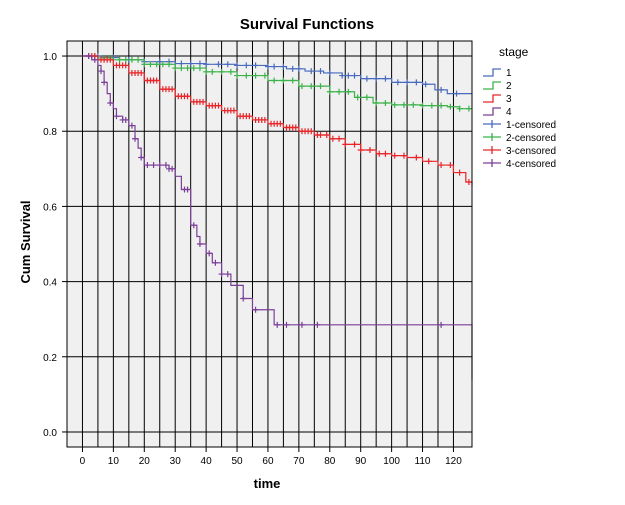  What do you see at coordinates (207, 461) in the screenshot?
I see `x-tick-label: 40` at bounding box center [207, 461].